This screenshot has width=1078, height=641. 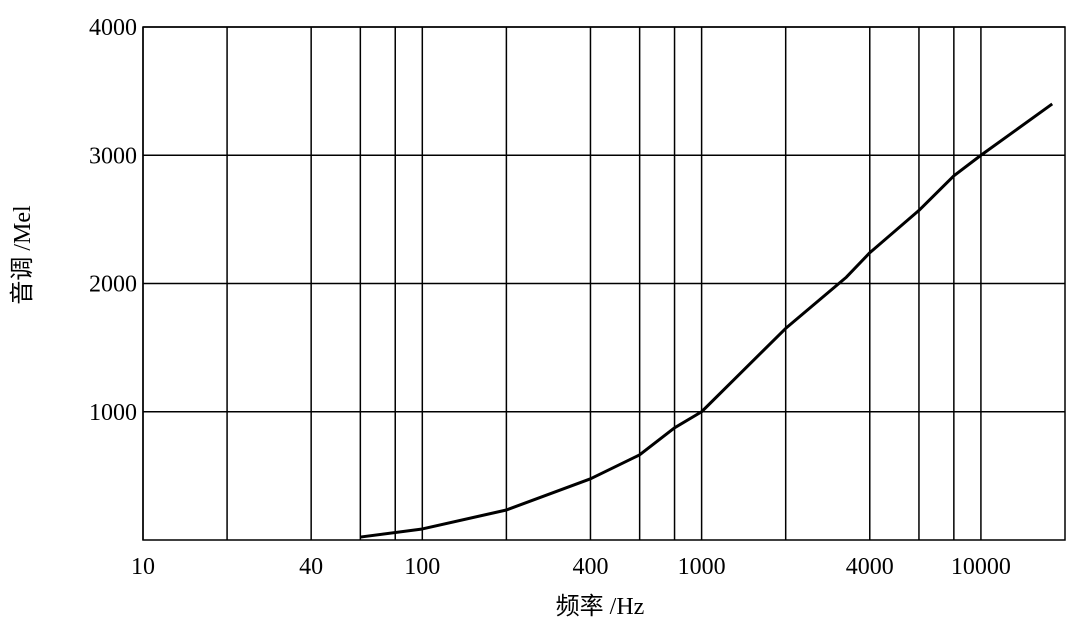 I want to click on y-tick-label: 1000, so click(x=113, y=413).